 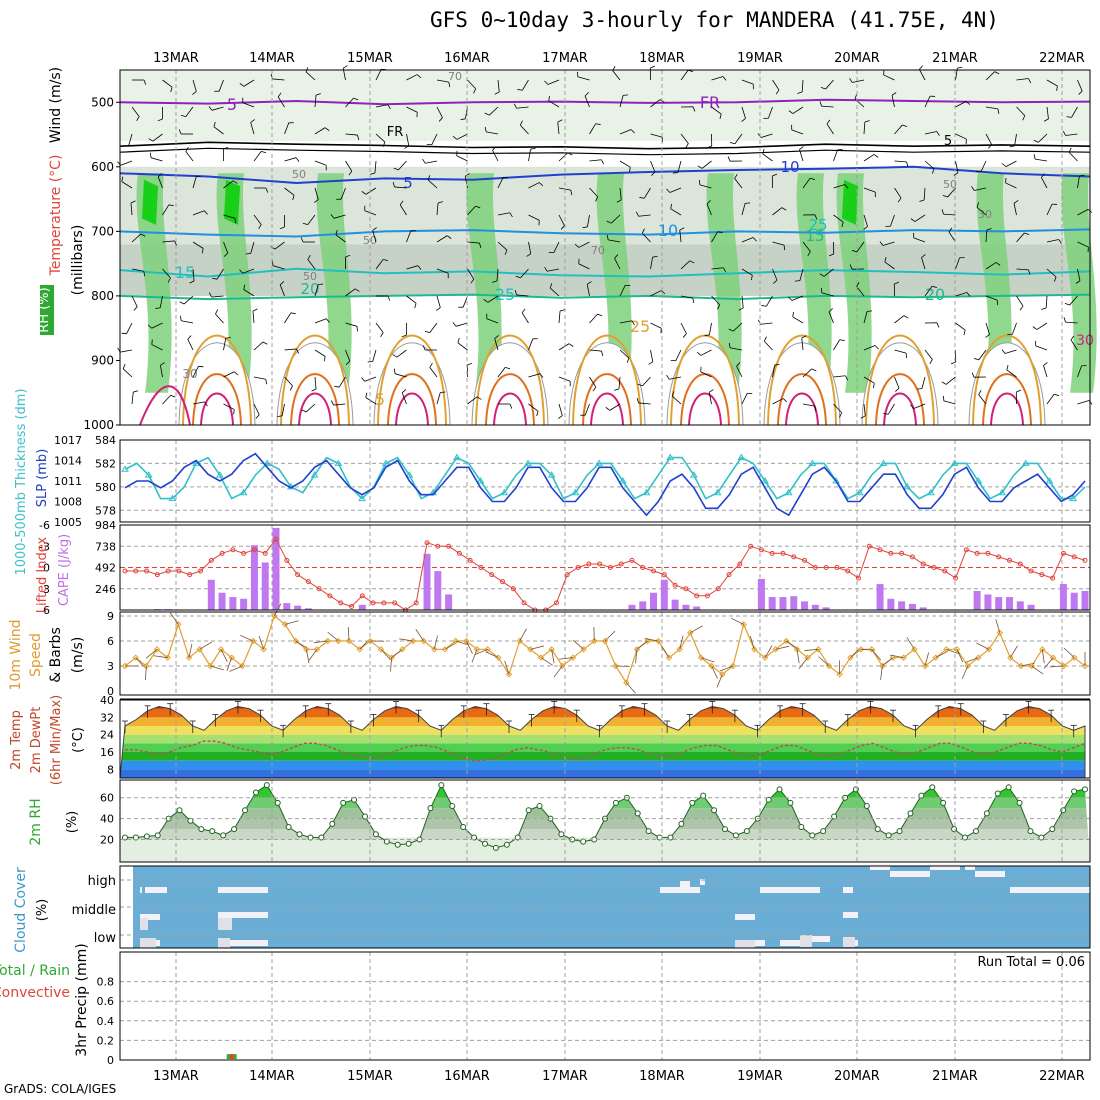 What do you see at coordinates (605, 272) in the screenshot?
I see `isotherm-15c` at bounding box center [605, 272].